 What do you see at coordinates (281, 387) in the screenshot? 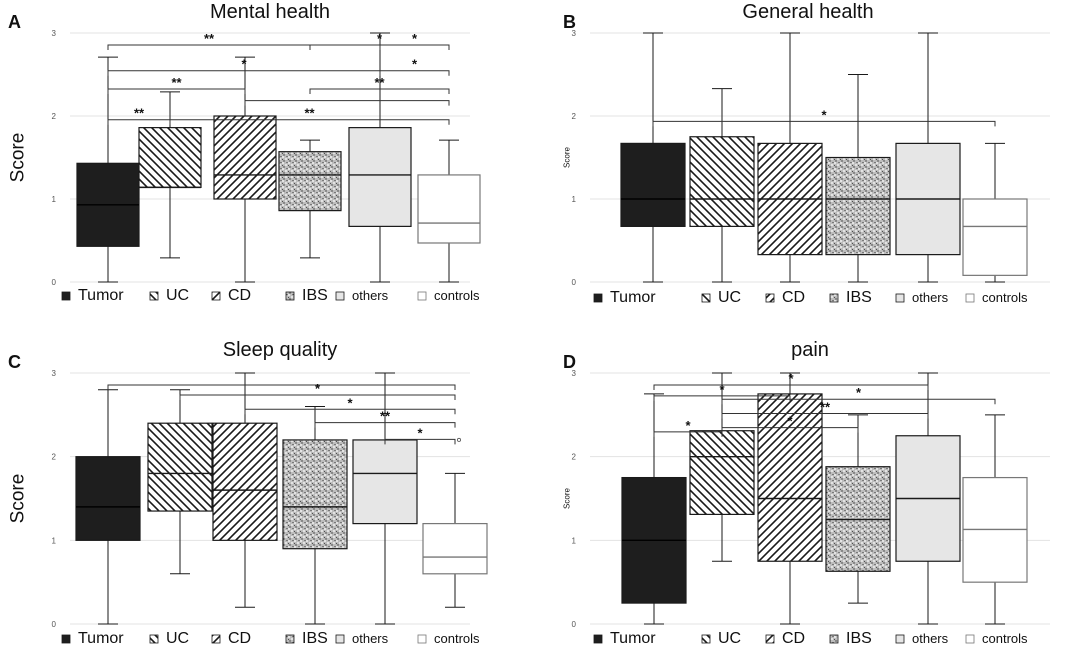
I see `significance-bracket` at bounding box center [281, 387].